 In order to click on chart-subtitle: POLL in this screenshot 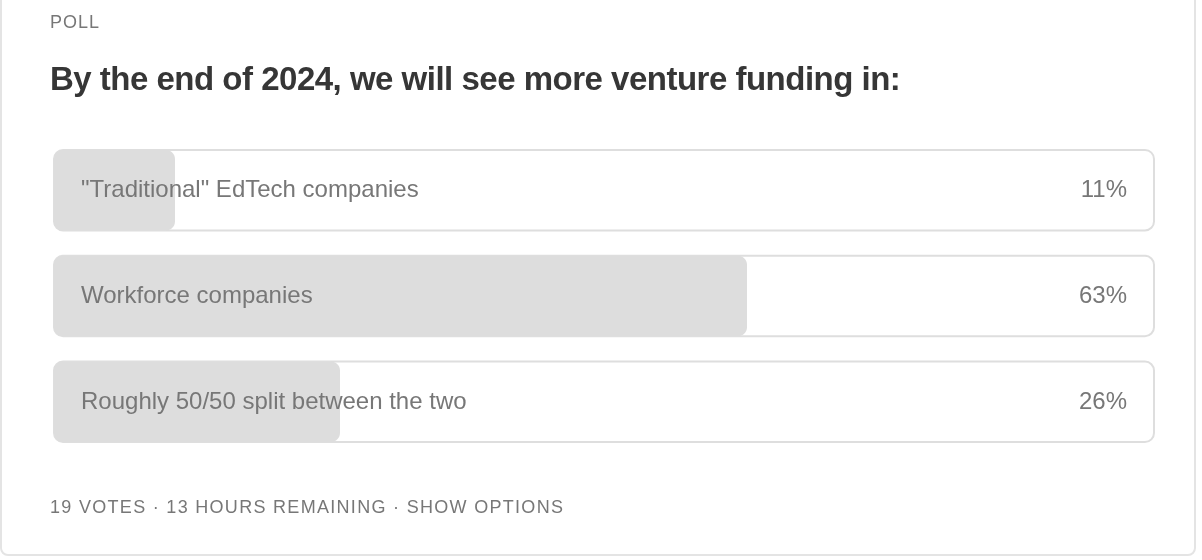, I will do `click(75, 22)`.